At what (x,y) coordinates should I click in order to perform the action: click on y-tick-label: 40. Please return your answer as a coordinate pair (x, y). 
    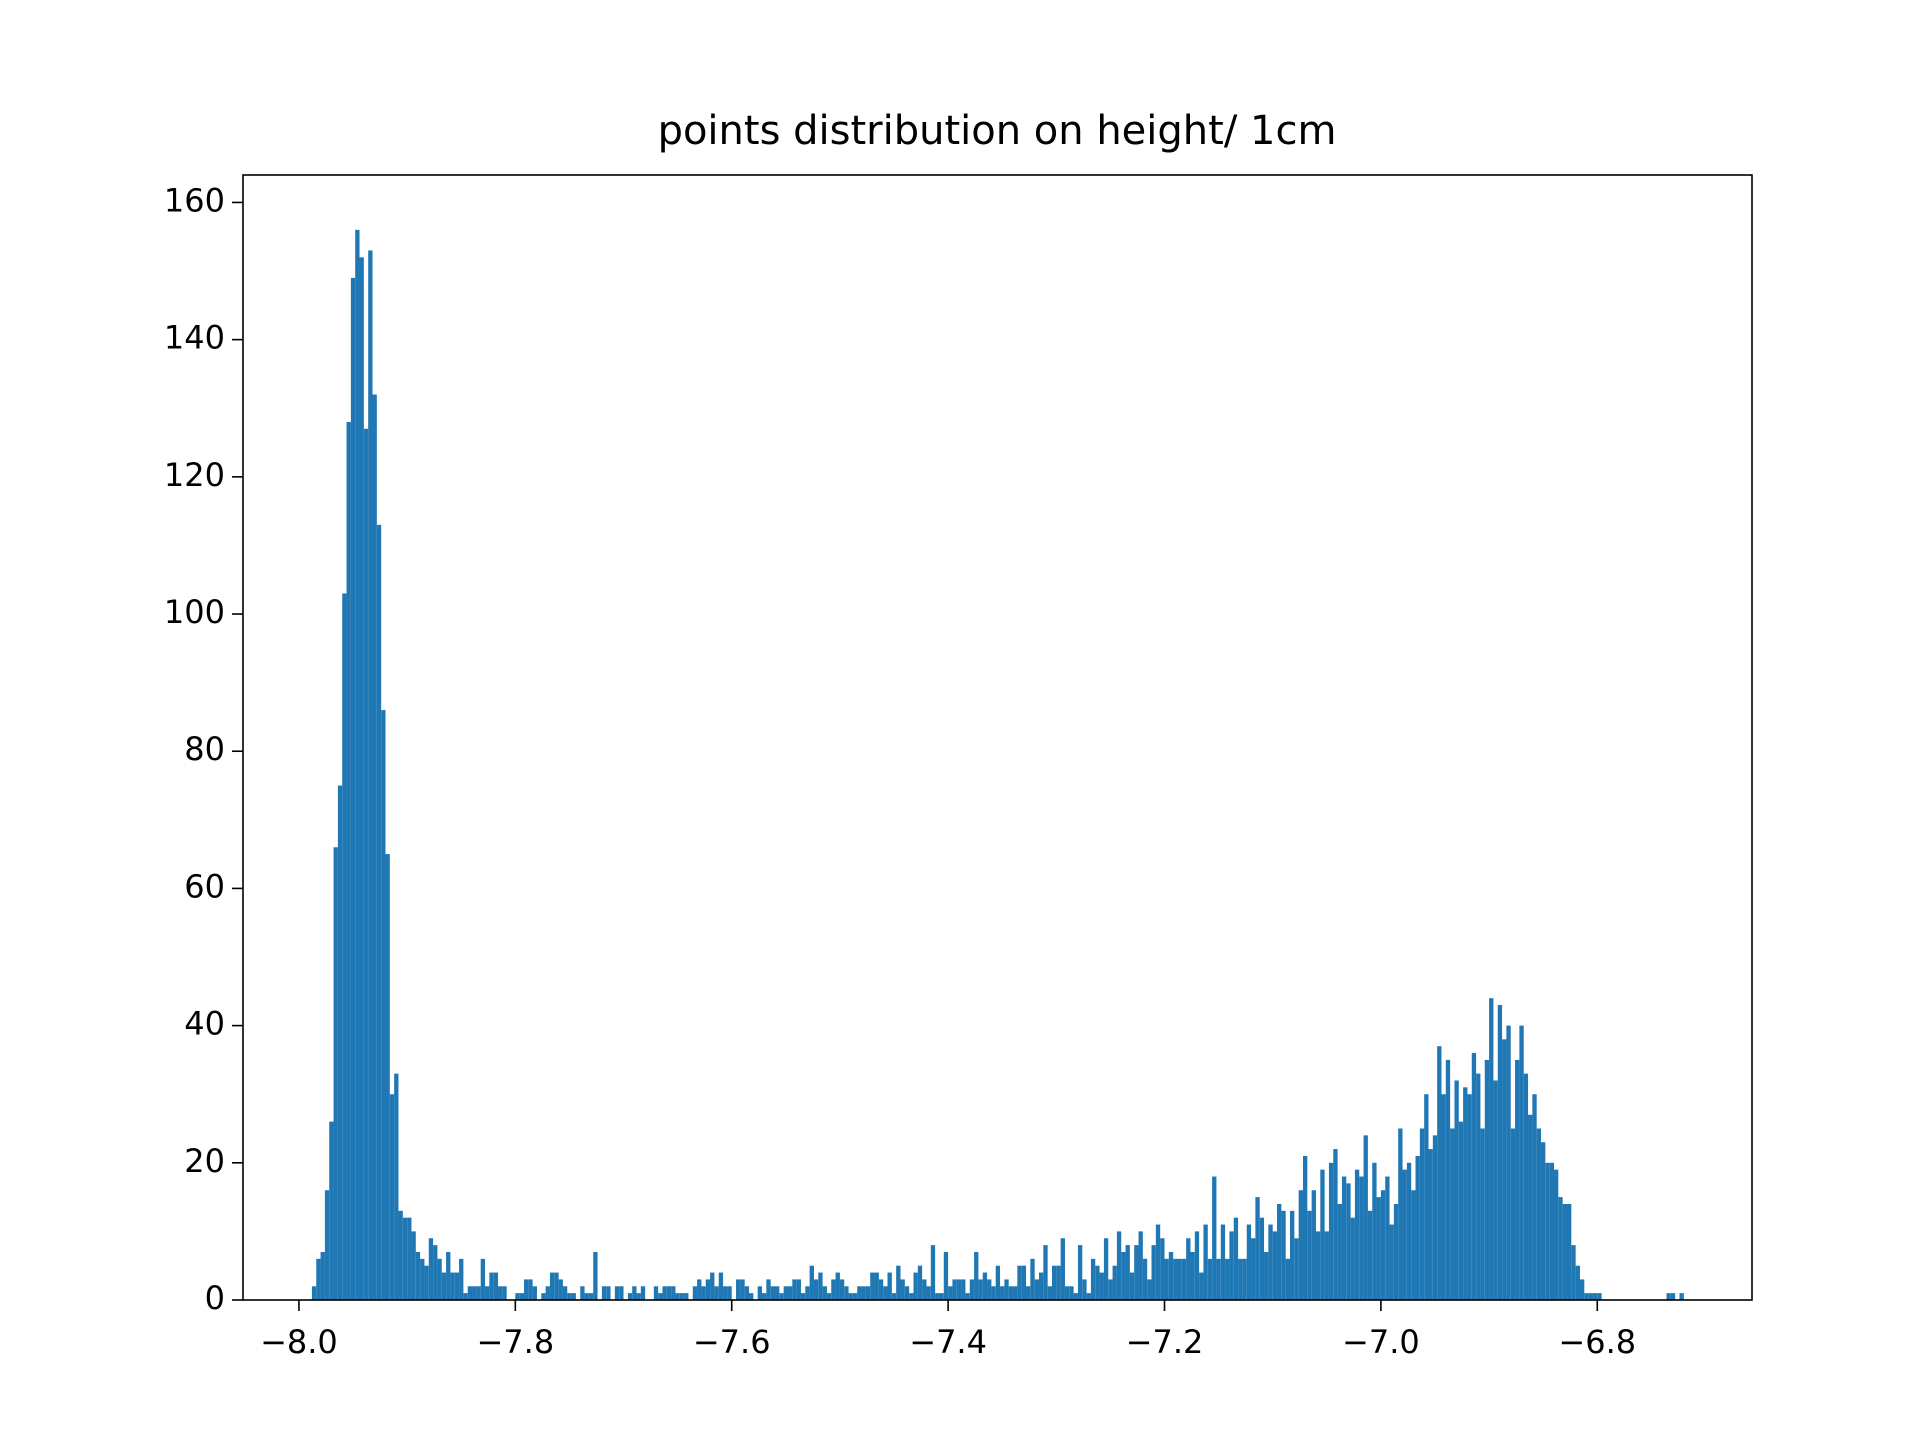
    Looking at the image, I should click on (204, 1024).